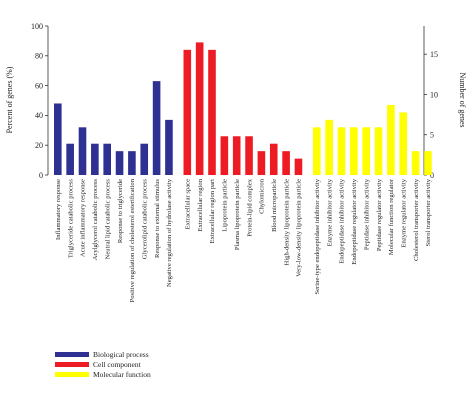 This screenshot has width=474, height=402. What do you see at coordinates (274, 205) in the screenshot?
I see `category-label: Blood microparticle` at bounding box center [274, 205].